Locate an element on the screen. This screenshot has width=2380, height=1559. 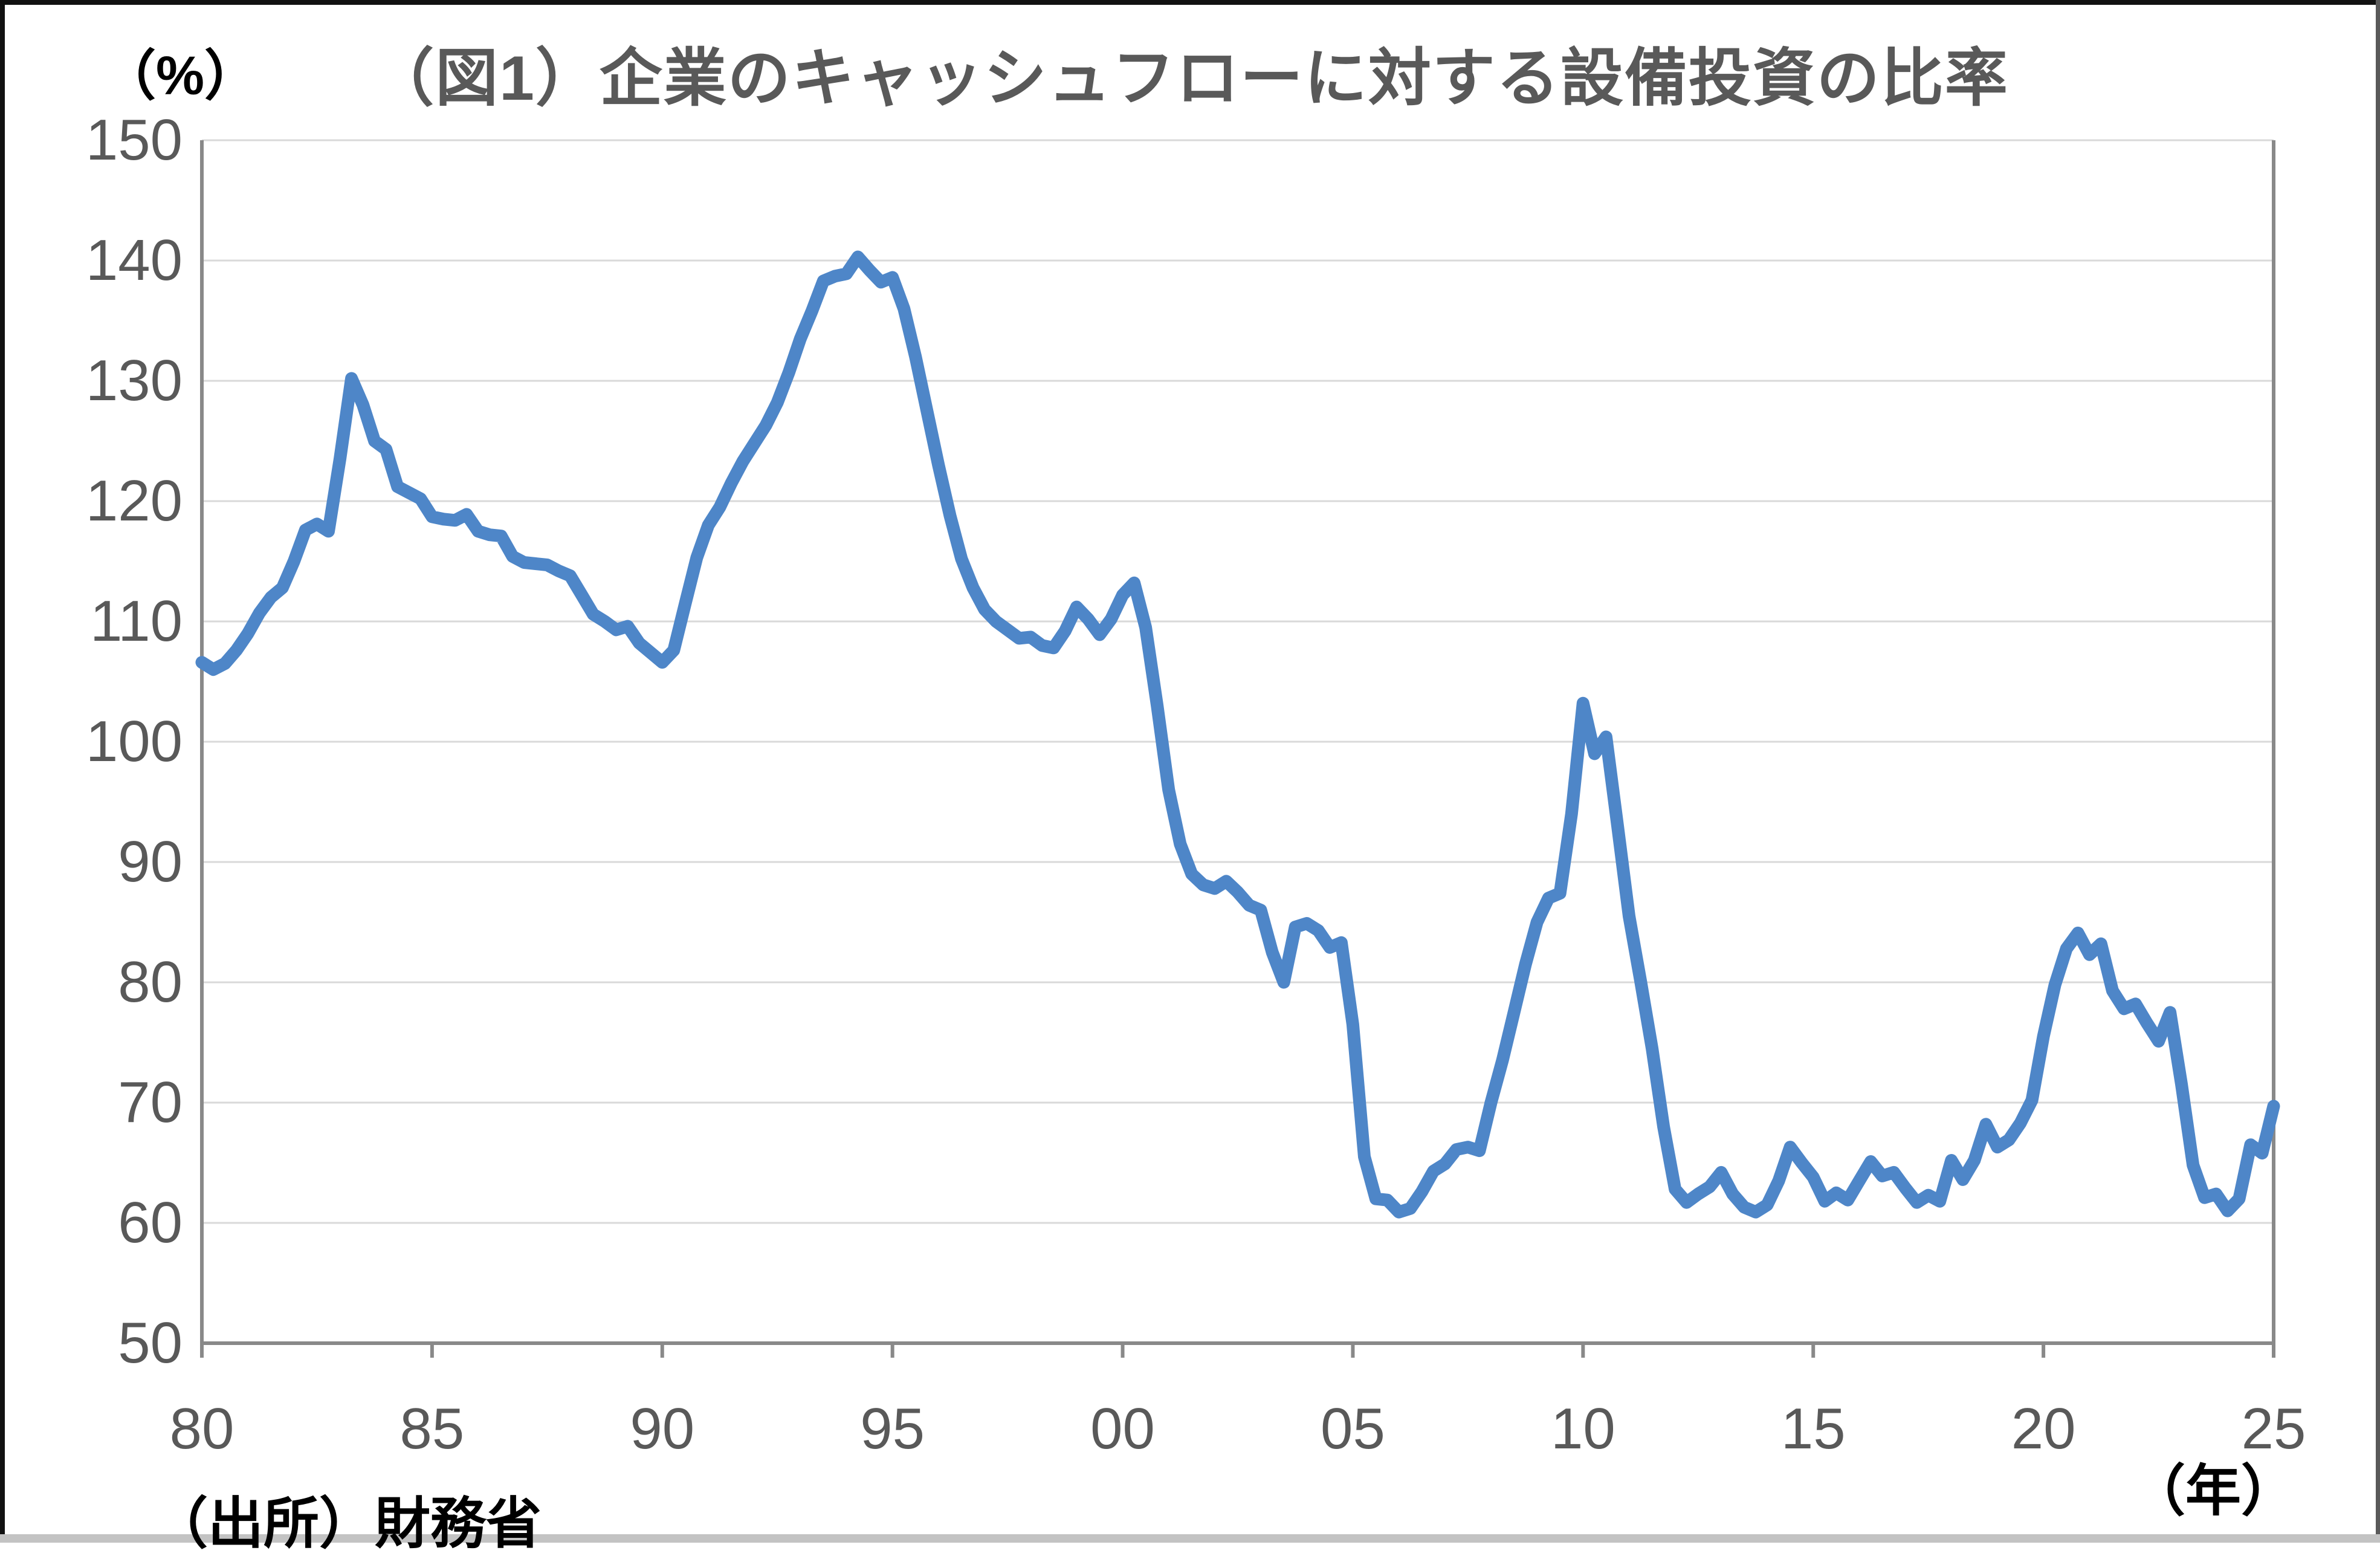
y-tick-label-50: 50 is located at coordinates (150, 1343).